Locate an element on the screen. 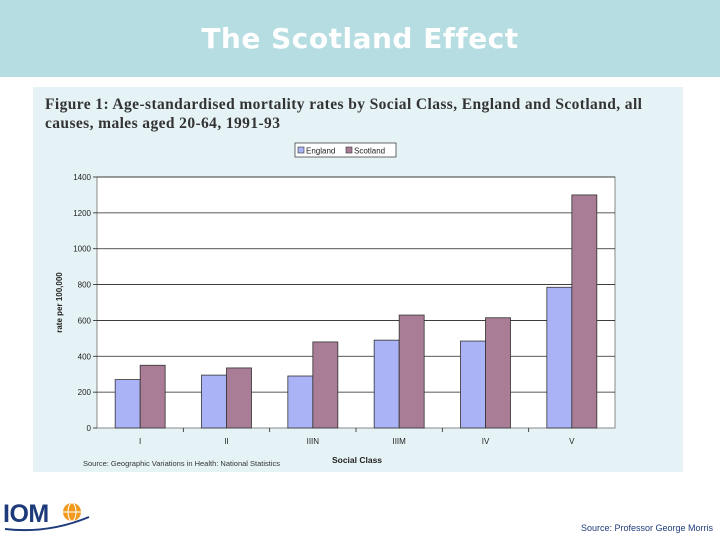  y-tick-label: 1200 is located at coordinates (82, 213).